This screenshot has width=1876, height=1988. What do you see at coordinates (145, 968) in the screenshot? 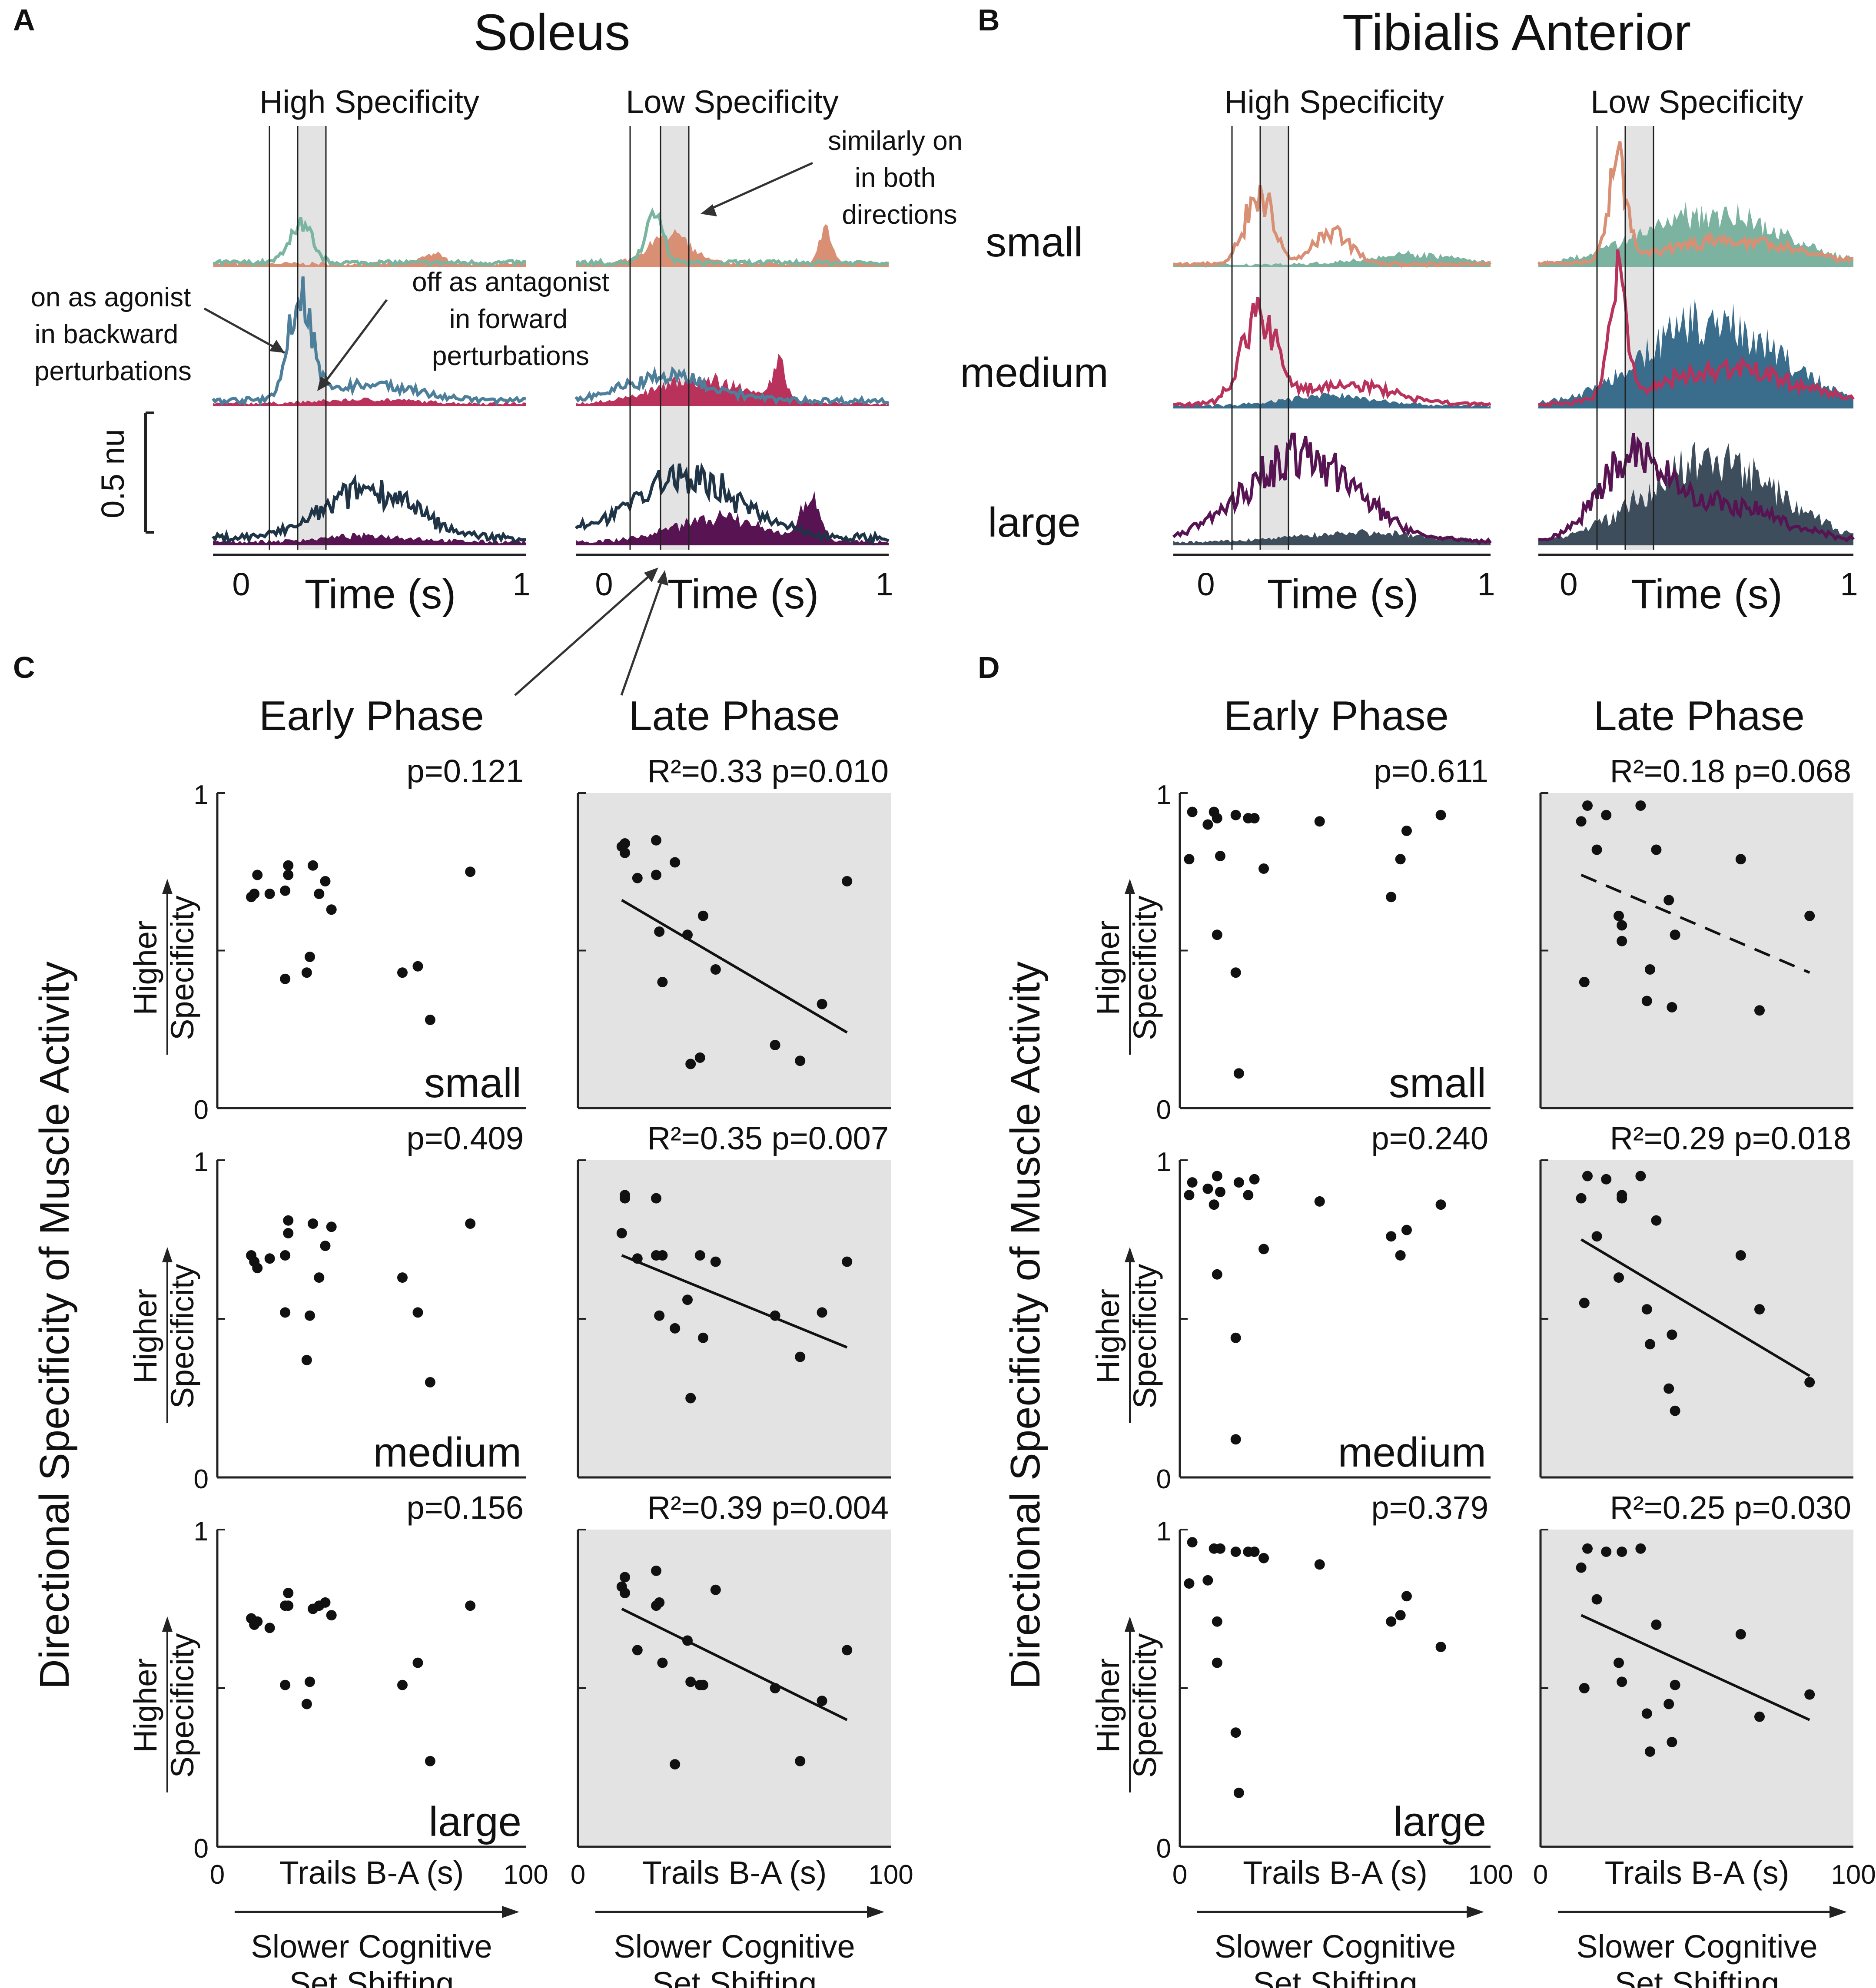
I see `higher-label: Higher` at bounding box center [145, 968].